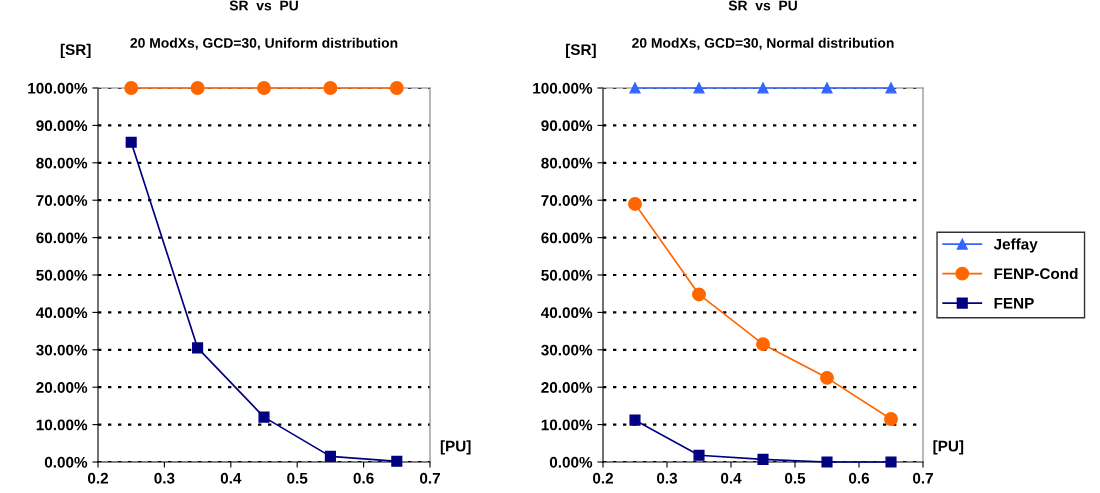 This screenshot has height=493, width=1100. I want to click on legend-label: Jeffay, so click(1015, 245).